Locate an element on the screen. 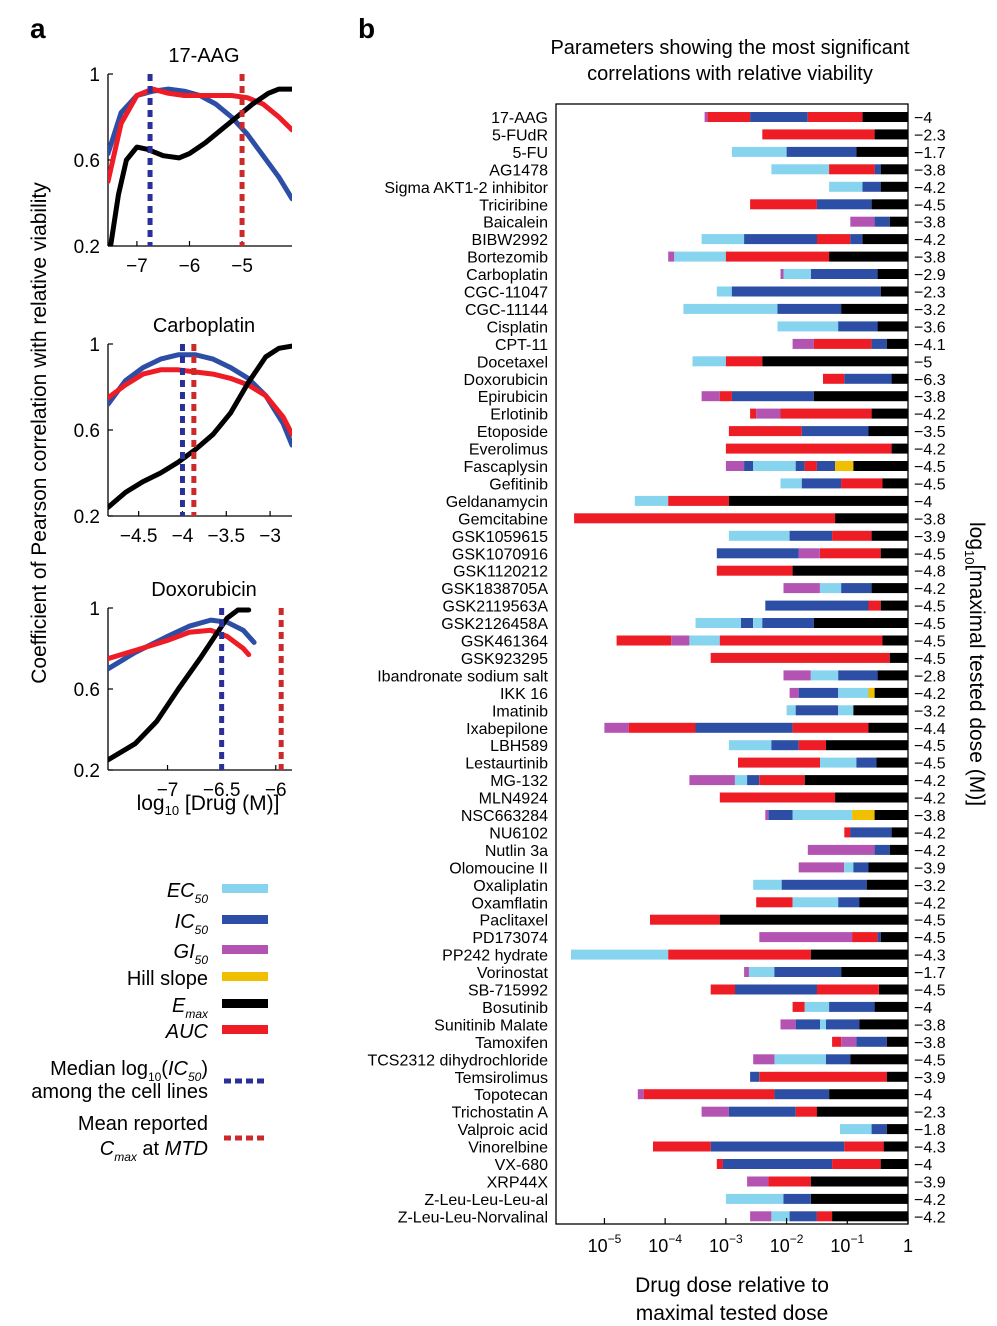  max-dose-label: −3.8 is located at coordinates (930, 223).